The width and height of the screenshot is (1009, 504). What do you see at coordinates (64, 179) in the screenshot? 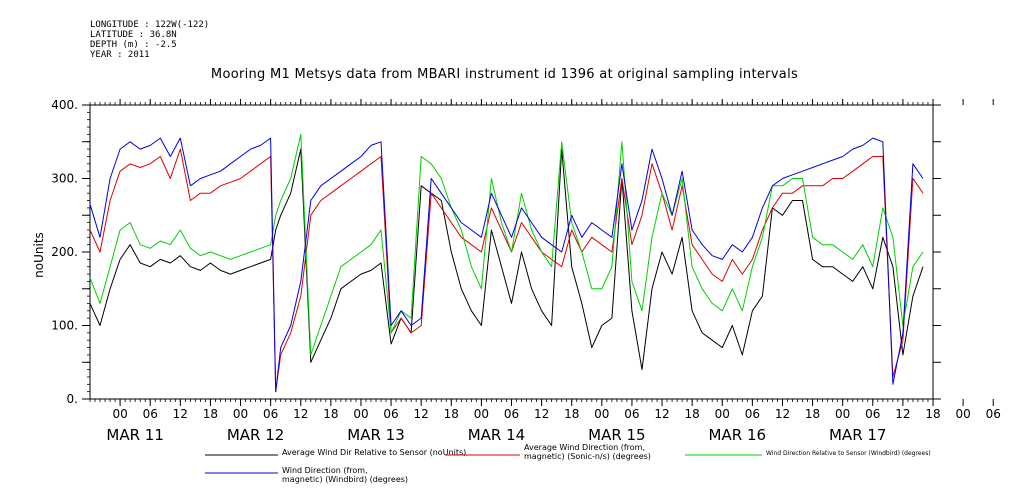
I see `y-tick-label: 300.` at bounding box center [64, 179].